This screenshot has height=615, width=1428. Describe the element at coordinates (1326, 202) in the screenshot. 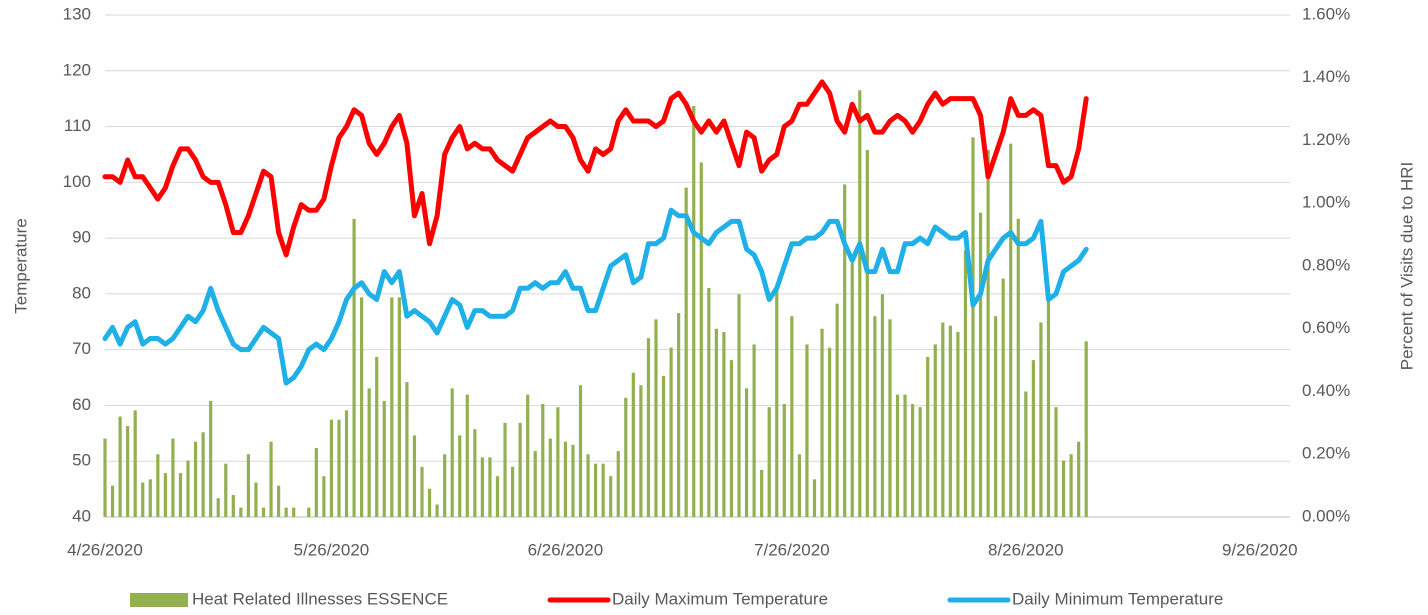

I see `y2-tick-label: 1.00%` at that location.